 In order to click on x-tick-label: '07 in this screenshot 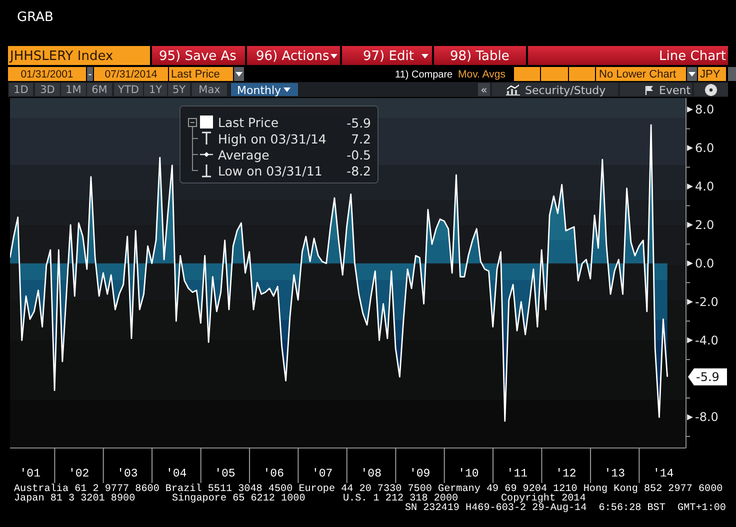, I will do `click(322, 474)`.